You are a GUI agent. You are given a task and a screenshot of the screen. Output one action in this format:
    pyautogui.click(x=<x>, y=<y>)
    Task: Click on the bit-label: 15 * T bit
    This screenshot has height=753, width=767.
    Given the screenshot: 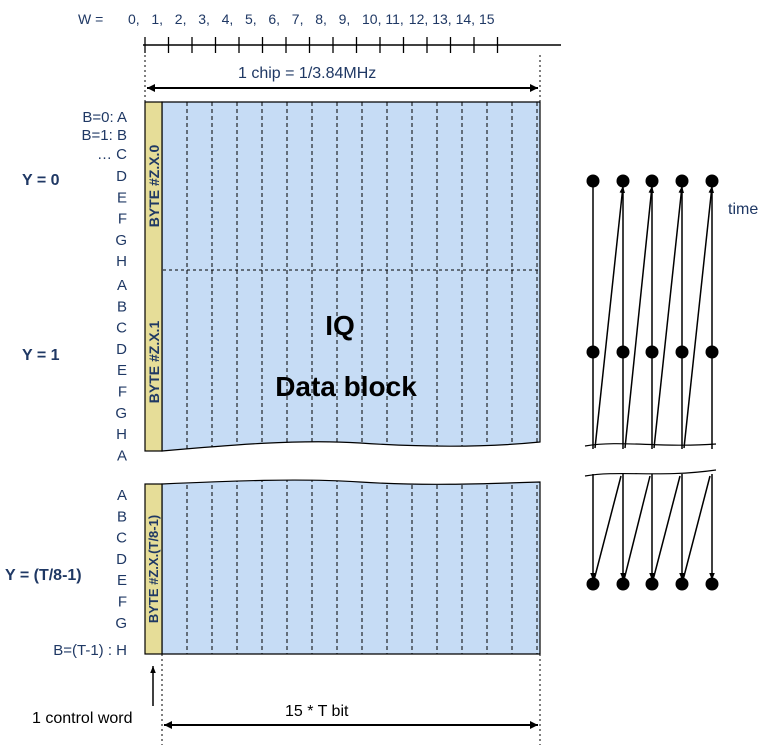 What is the action you would take?
    pyautogui.click(x=317, y=711)
    